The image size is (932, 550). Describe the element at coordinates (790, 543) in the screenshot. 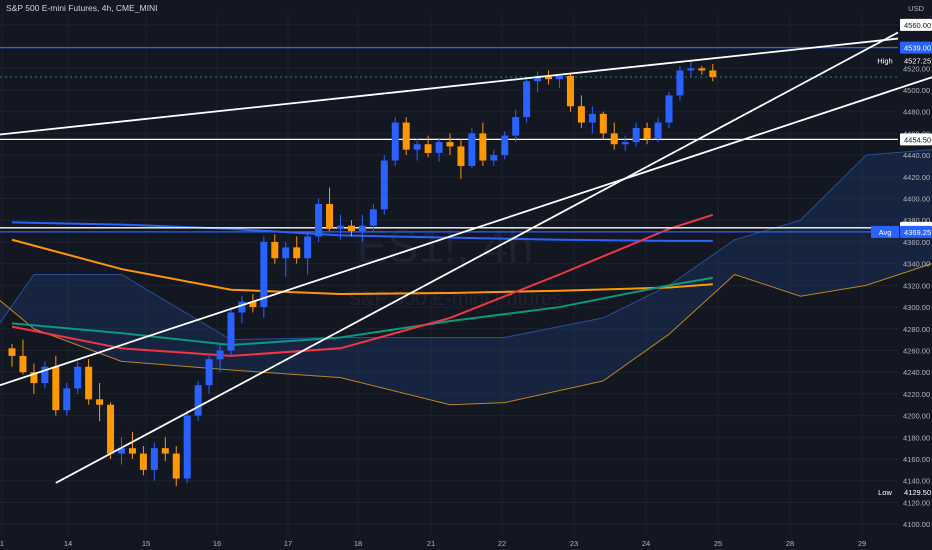

I see `time-tick: 28` at that location.